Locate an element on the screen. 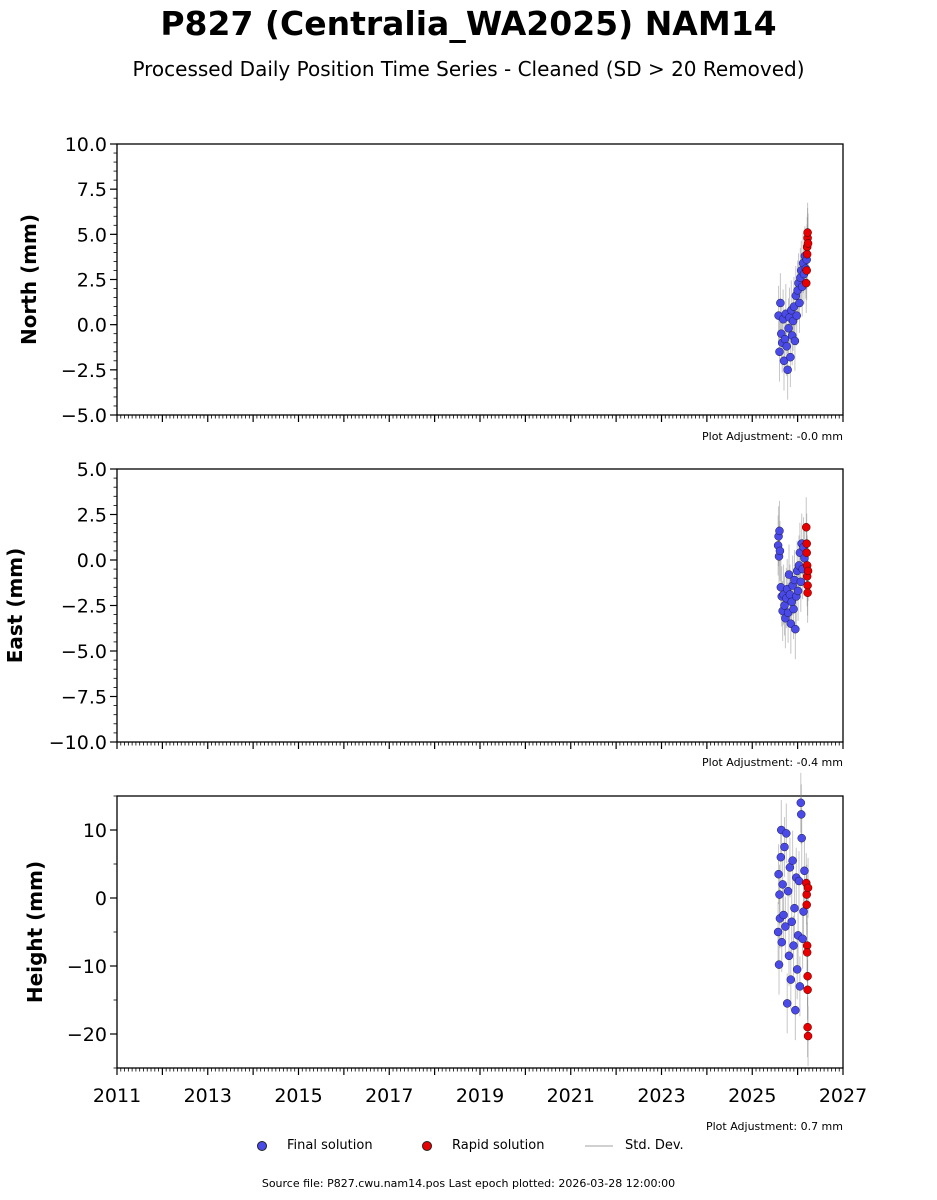 Image resolution: width=937 pixels, height=1200 pixels. y-tick-label: 10 is located at coordinates (95, 831).